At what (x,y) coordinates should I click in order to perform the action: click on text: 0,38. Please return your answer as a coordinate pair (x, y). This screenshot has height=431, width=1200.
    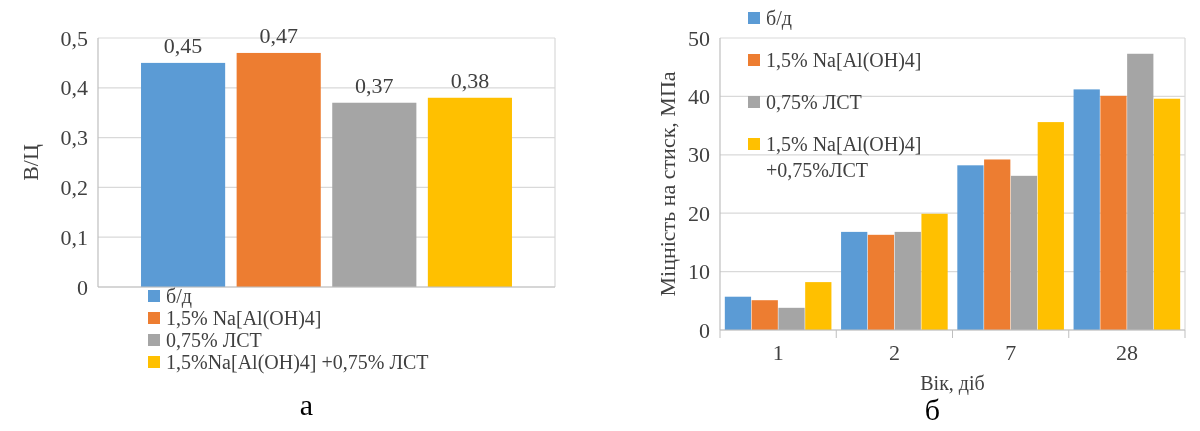
    Looking at the image, I should click on (470, 80).